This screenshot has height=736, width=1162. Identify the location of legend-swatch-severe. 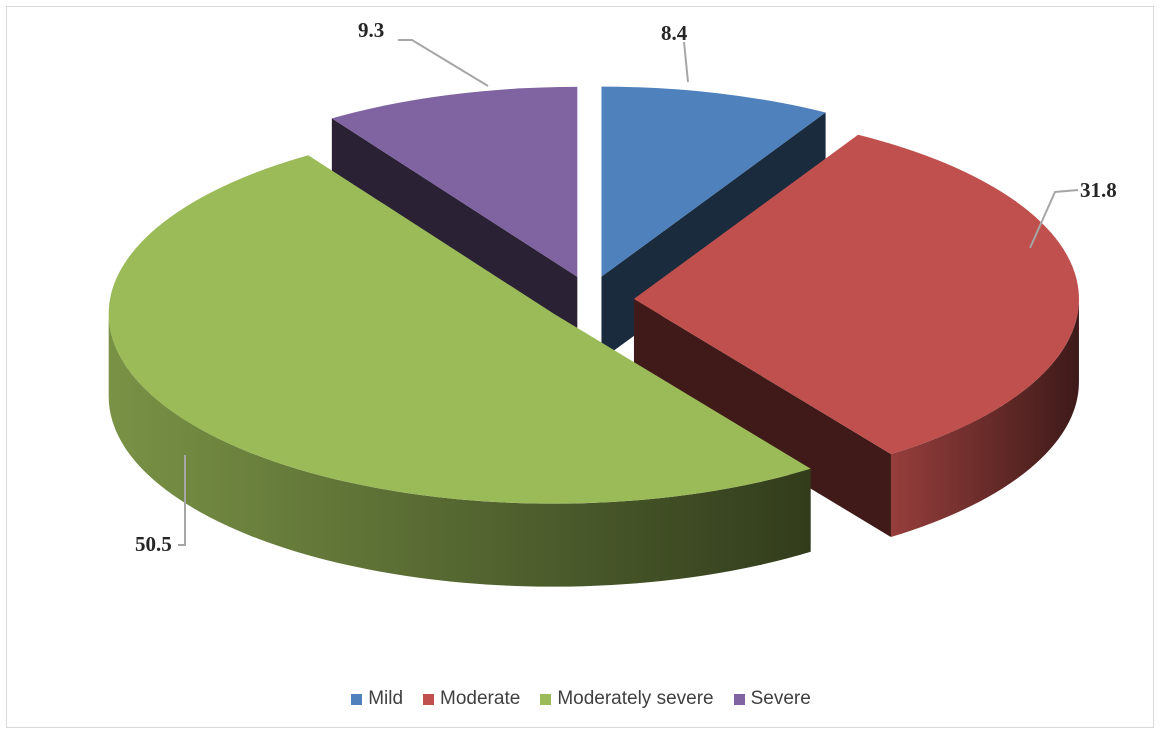
(739, 699).